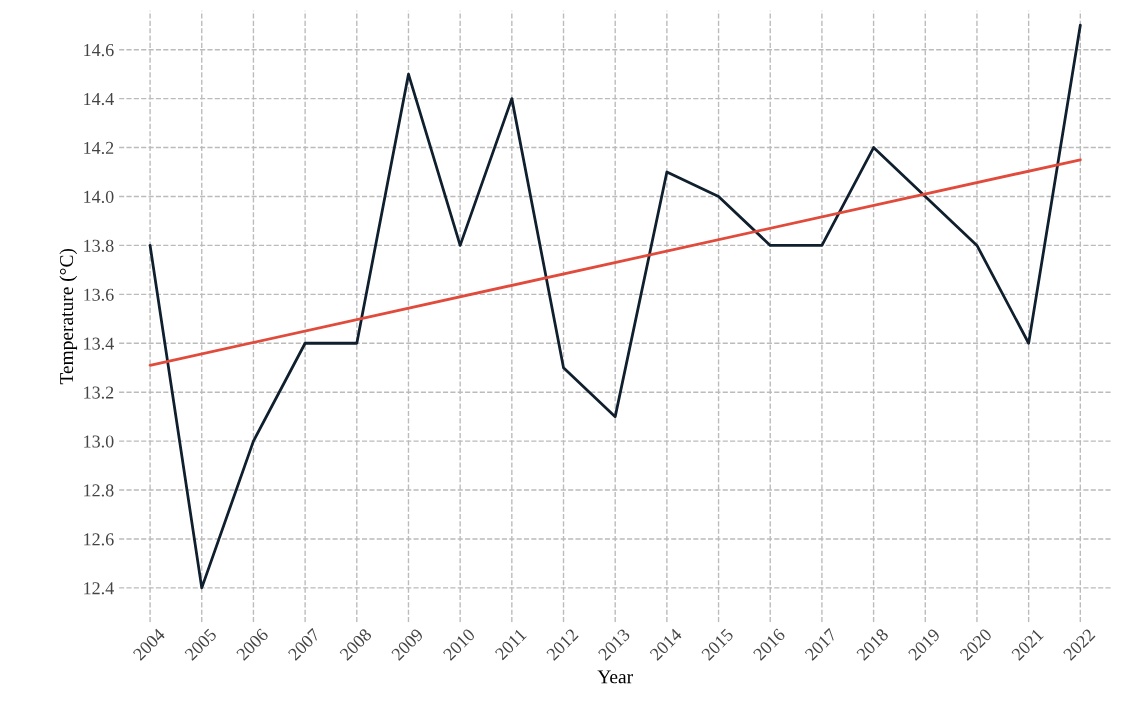  What do you see at coordinates (99, 99) in the screenshot?
I see `y-tick-label: 14.4` at bounding box center [99, 99].